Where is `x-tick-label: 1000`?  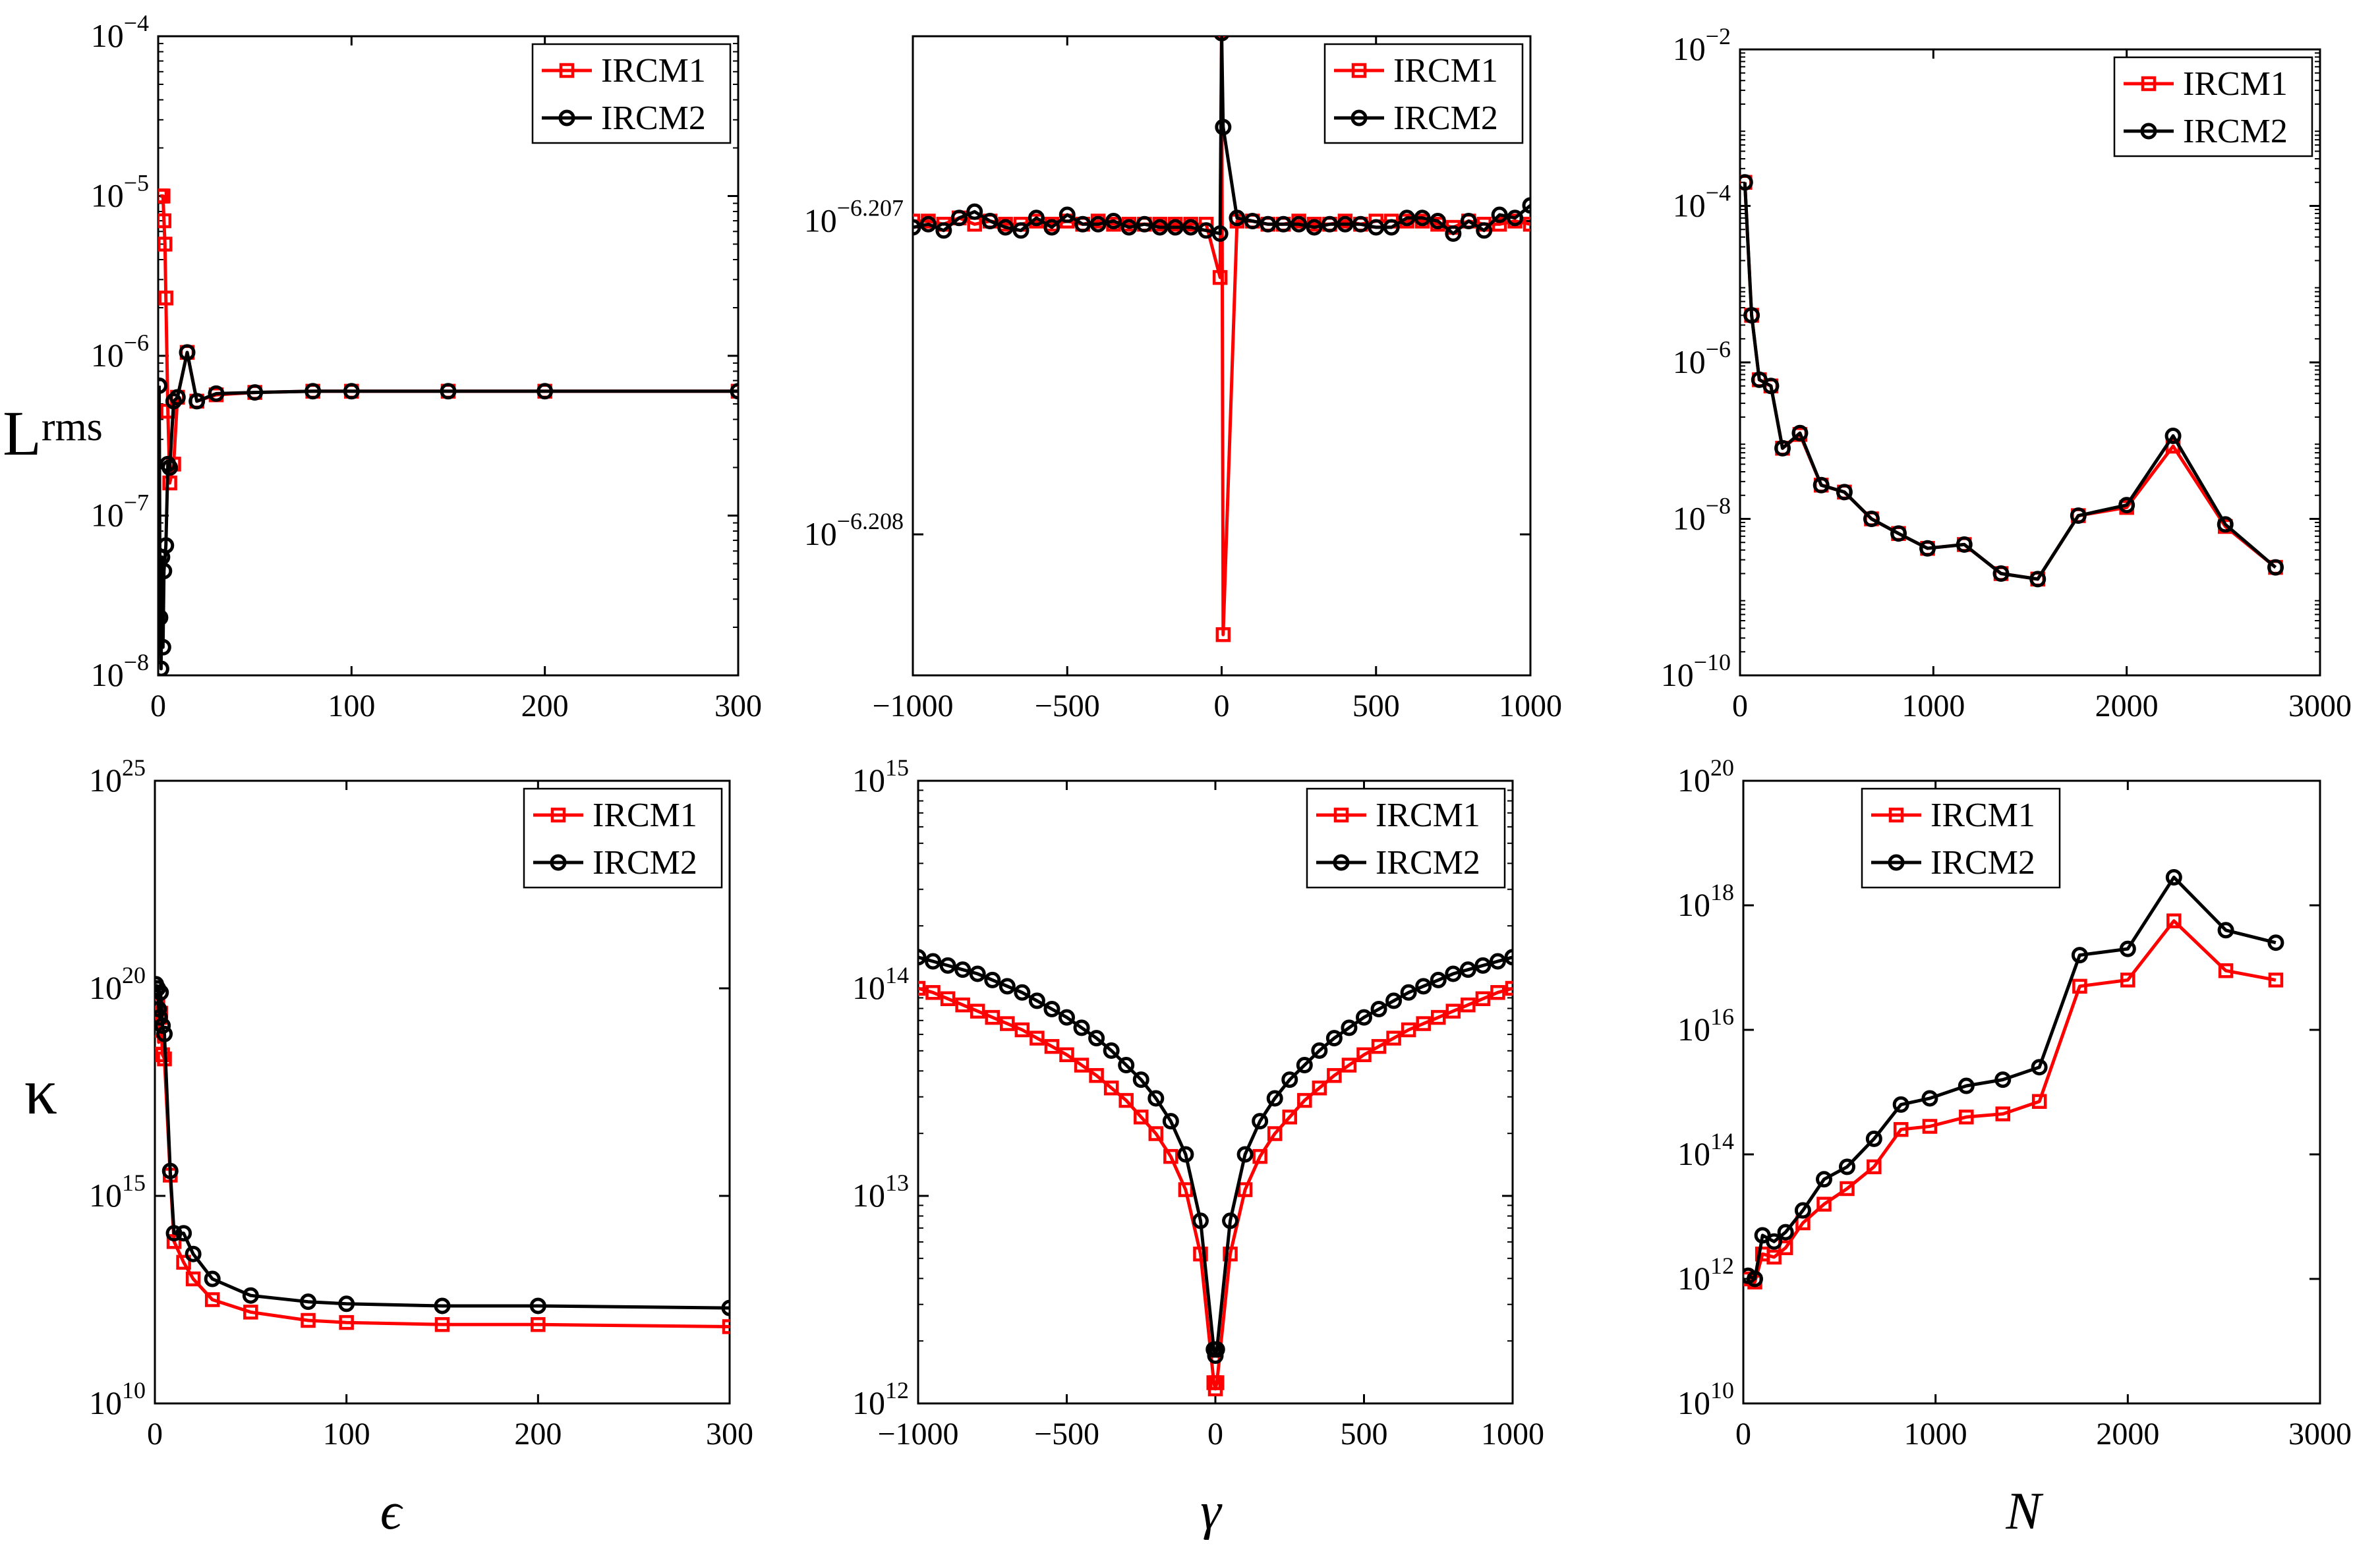 x-tick-label: 1000 is located at coordinates (1530, 706).